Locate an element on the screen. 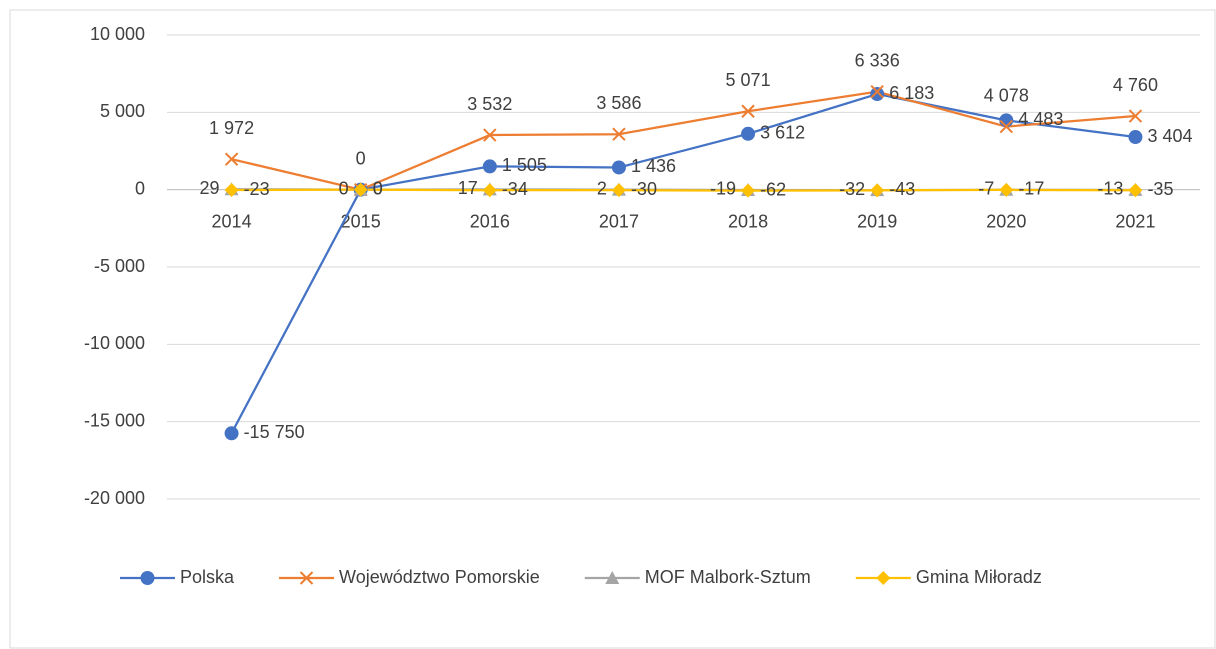 The width and height of the screenshot is (1216, 649). data-label: 1 436 is located at coordinates (653, 166).